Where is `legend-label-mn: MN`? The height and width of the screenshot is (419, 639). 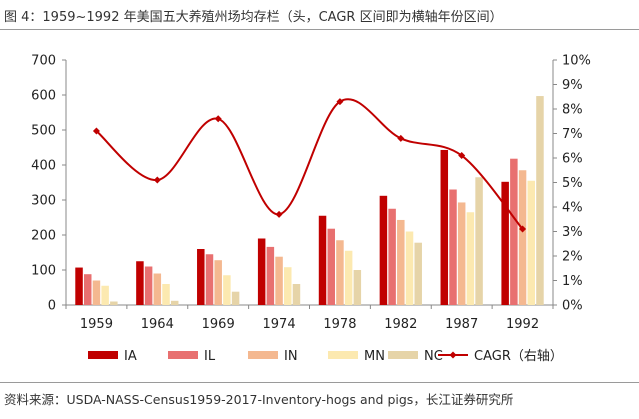
legend-label-mn: MN is located at coordinates (374, 356).